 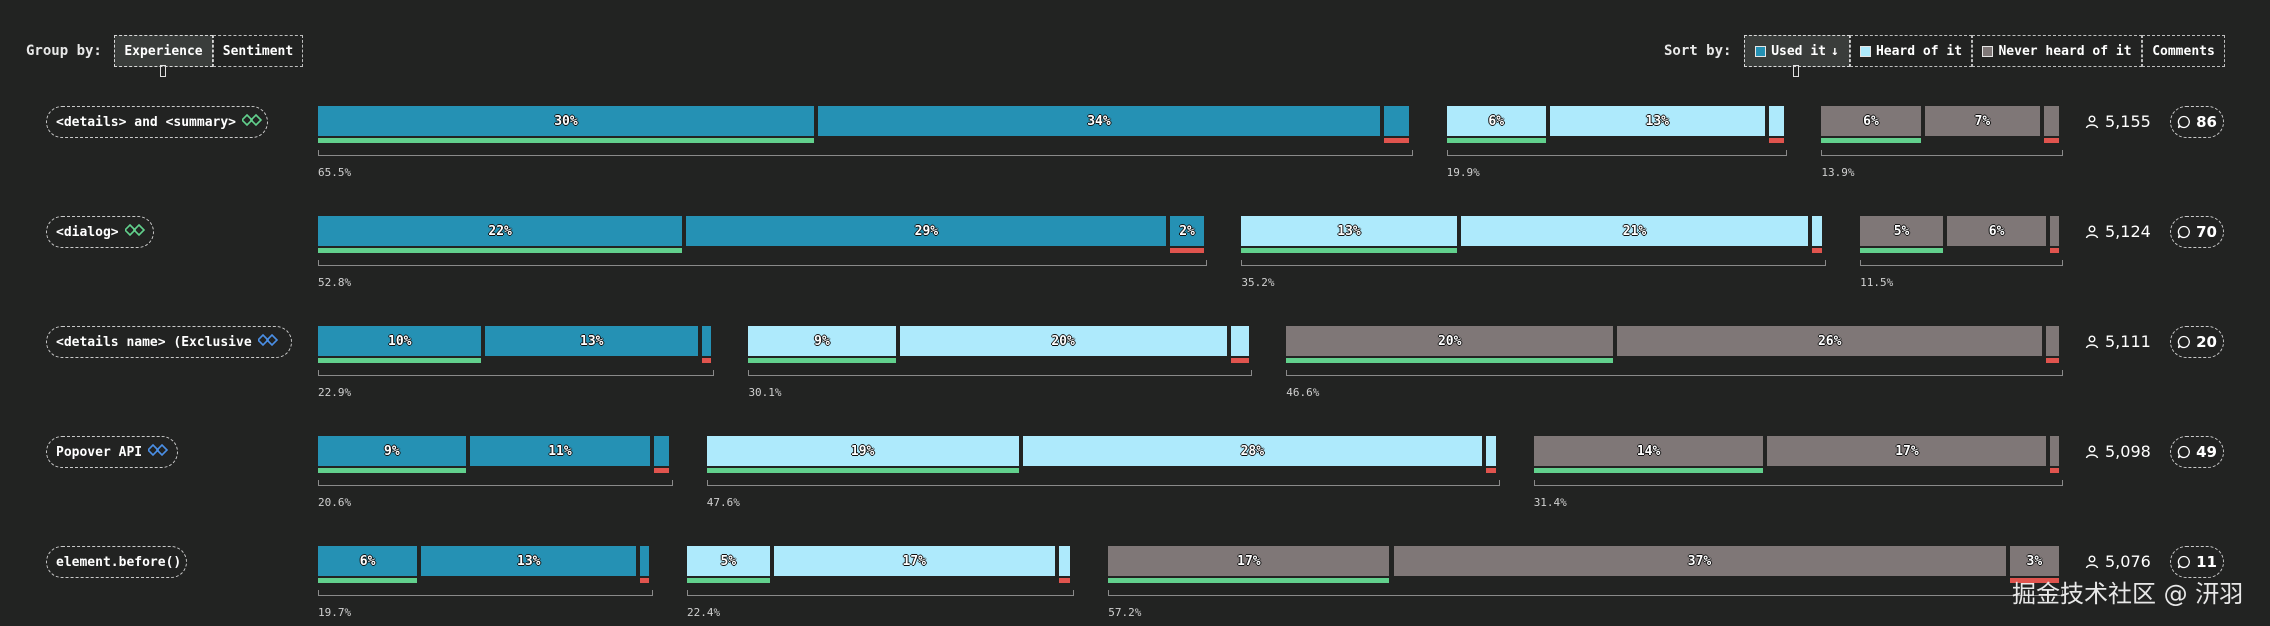 I want to click on used-total: 20.6%, so click(x=335, y=502).